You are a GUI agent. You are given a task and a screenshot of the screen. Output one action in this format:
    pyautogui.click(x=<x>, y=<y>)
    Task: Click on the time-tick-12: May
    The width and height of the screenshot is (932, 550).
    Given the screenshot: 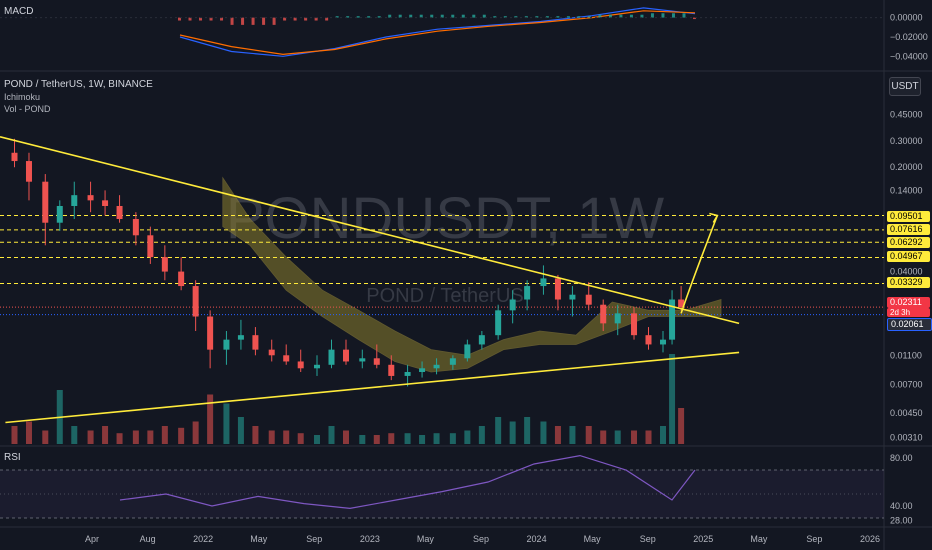 What is the action you would take?
    pyautogui.click(x=759, y=539)
    